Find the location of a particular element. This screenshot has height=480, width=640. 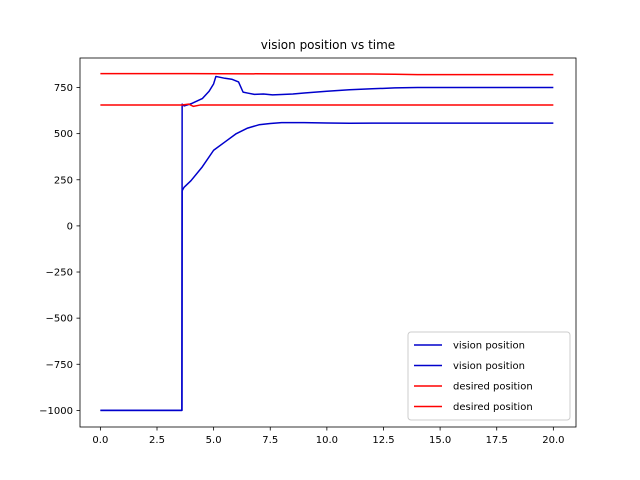

y-tick-label: −250 is located at coordinates (59, 273).